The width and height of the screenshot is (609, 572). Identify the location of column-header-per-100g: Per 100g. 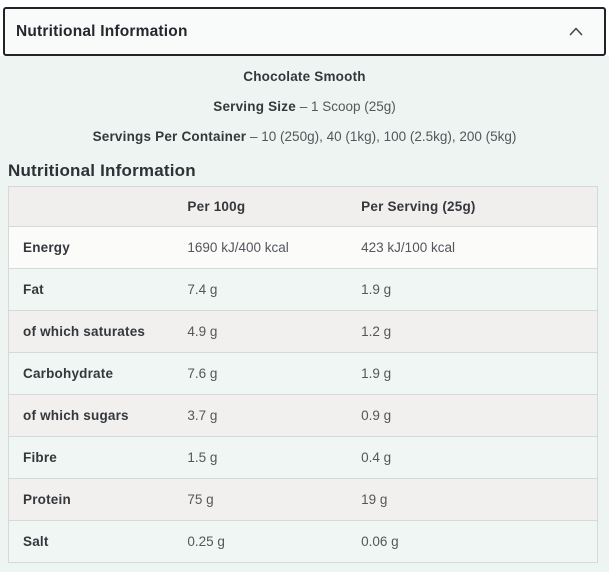
(260, 206).